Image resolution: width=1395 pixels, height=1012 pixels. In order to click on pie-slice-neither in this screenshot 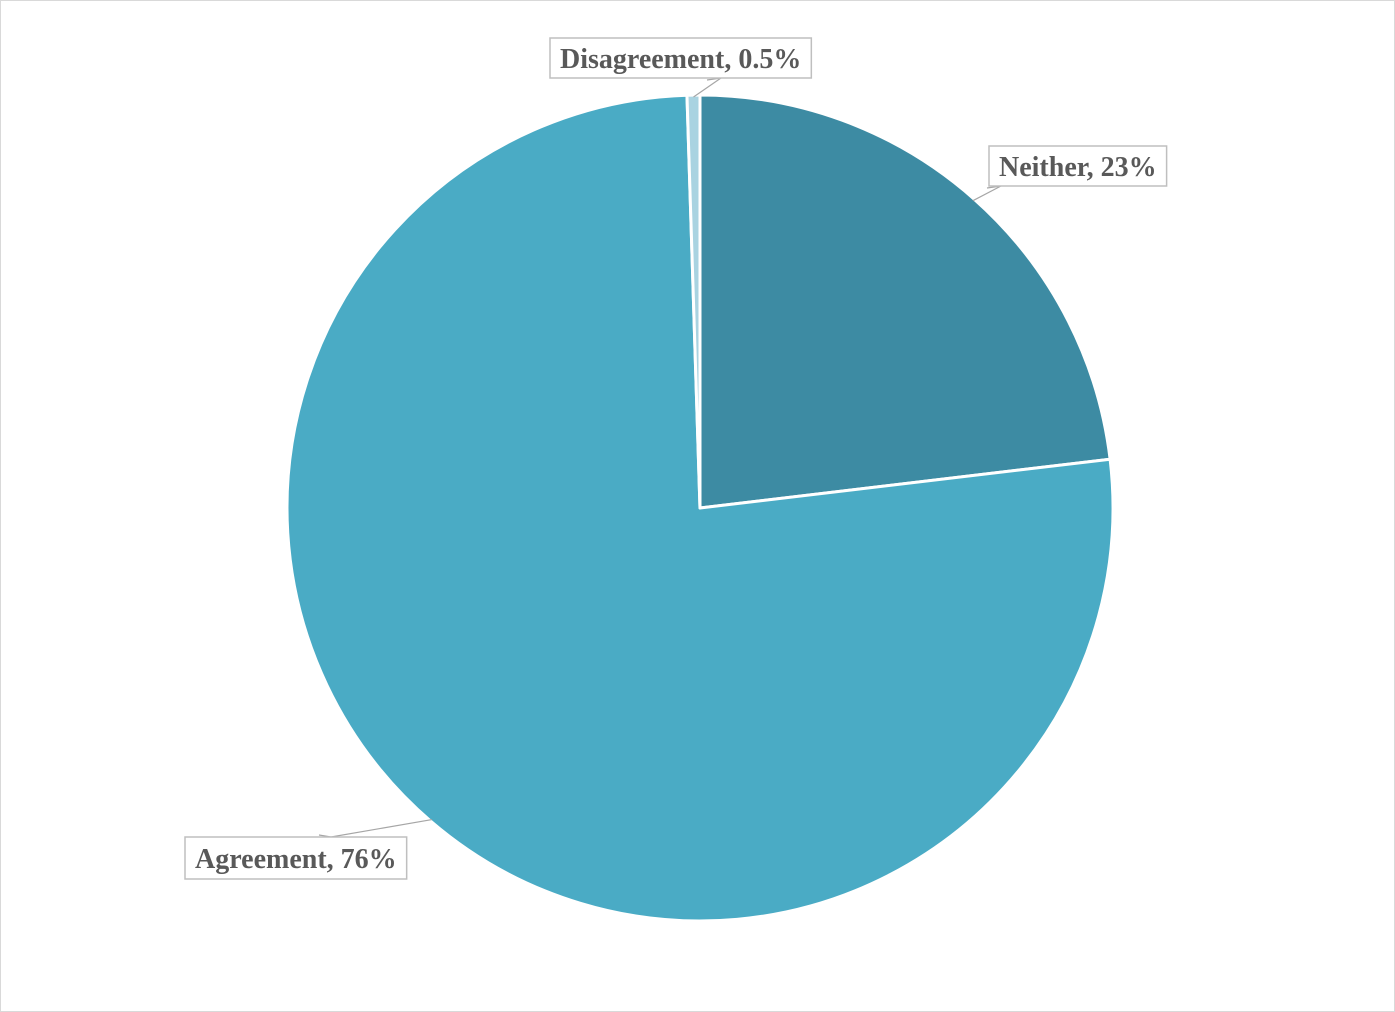, I will do `click(905, 301)`.